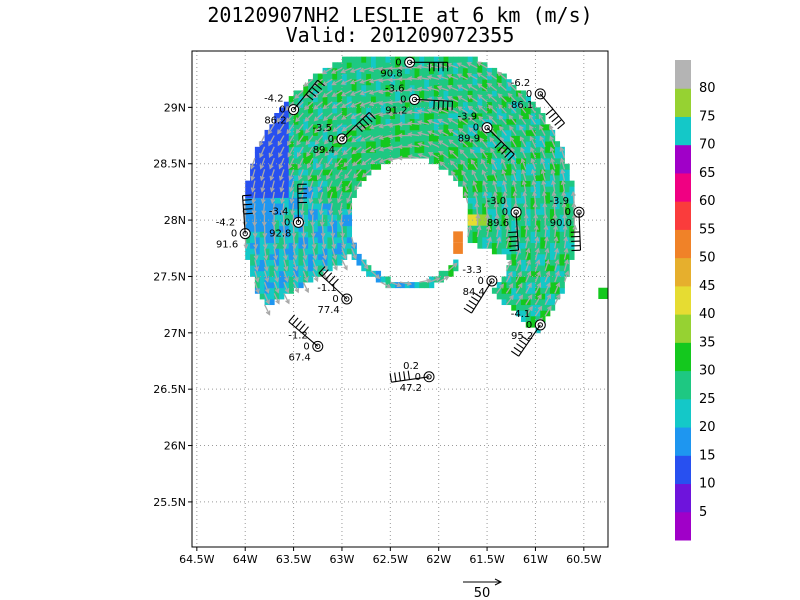  I want to click on colorbar-label: 75, so click(707, 116).